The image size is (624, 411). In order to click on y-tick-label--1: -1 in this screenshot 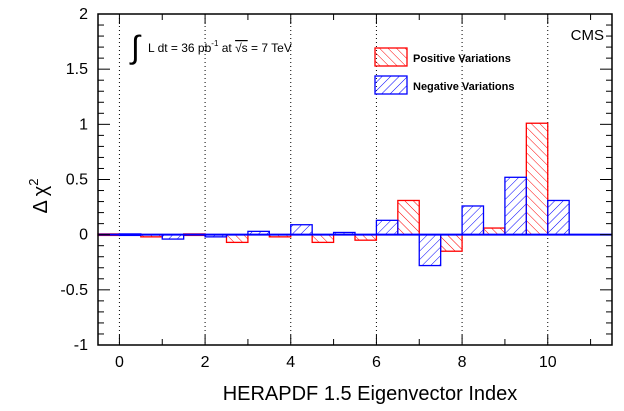, I will do `click(81, 345)`.